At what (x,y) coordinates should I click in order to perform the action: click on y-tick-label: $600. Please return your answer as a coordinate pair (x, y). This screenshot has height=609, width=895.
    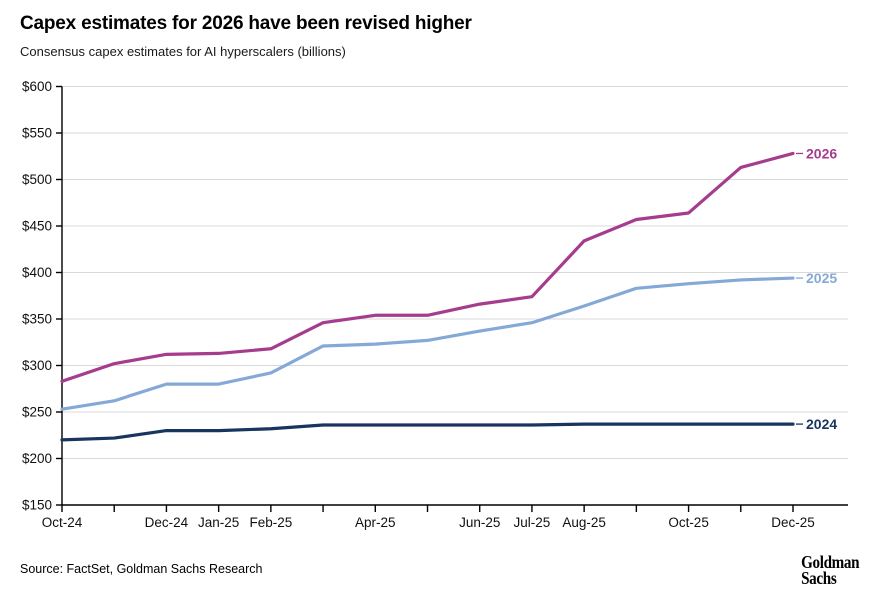
    Looking at the image, I should click on (37, 86).